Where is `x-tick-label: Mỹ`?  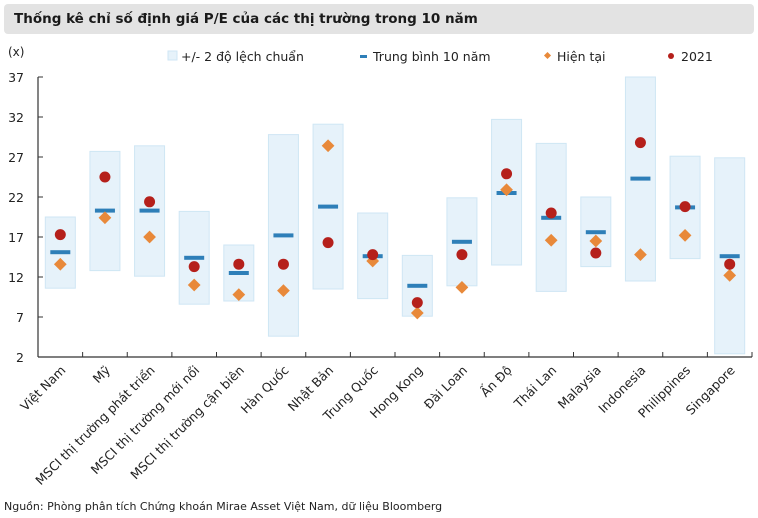 x-tick-label: Mỹ is located at coordinates (102, 374).